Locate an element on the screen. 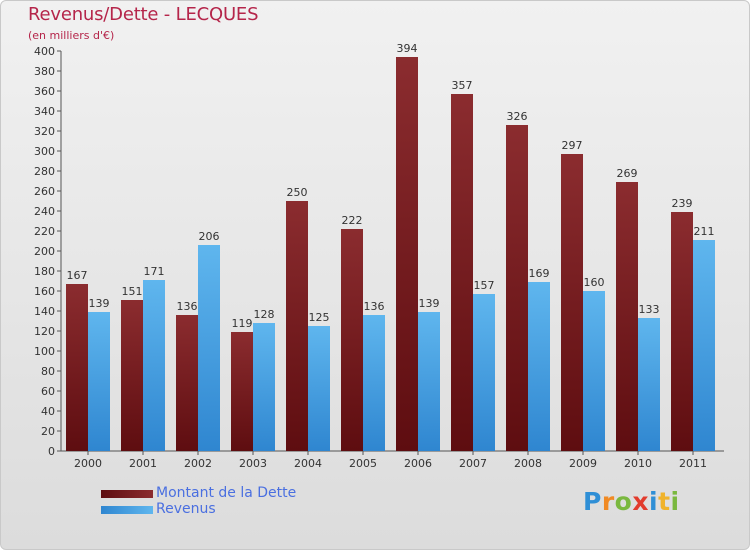 This screenshot has height=550, width=750. data-label: 167 is located at coordinates (77, 275).